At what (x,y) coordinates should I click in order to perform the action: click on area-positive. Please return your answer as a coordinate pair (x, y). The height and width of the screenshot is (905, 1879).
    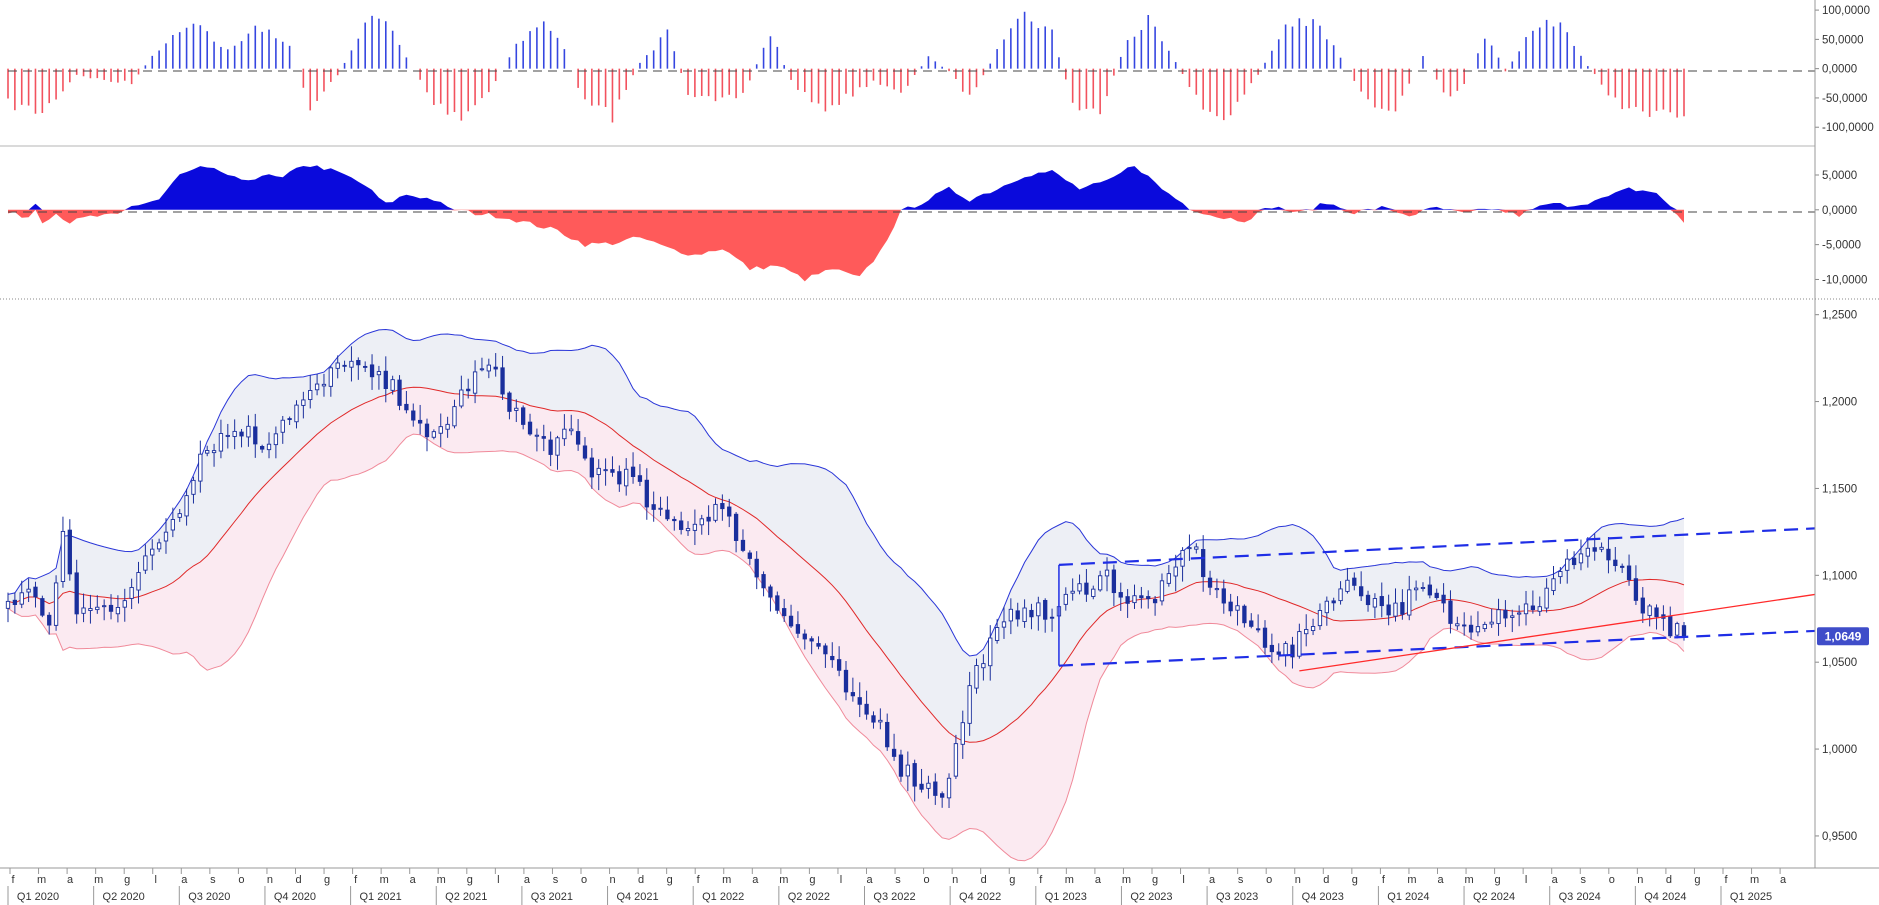
    Looking at the image, I should click on (846, 187).